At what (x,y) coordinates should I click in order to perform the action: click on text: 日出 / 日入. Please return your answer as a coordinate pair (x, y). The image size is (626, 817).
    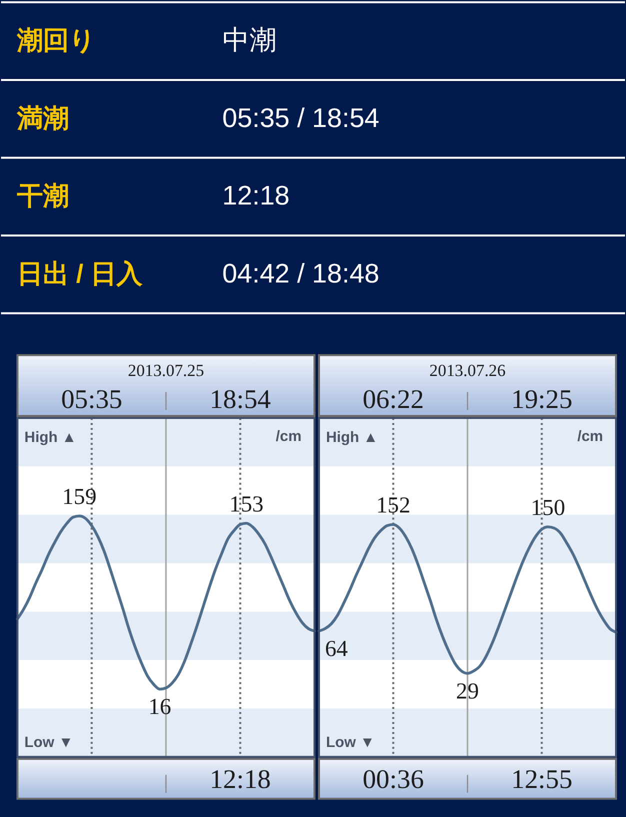
    Looking at the image, I should click on (80, 273).